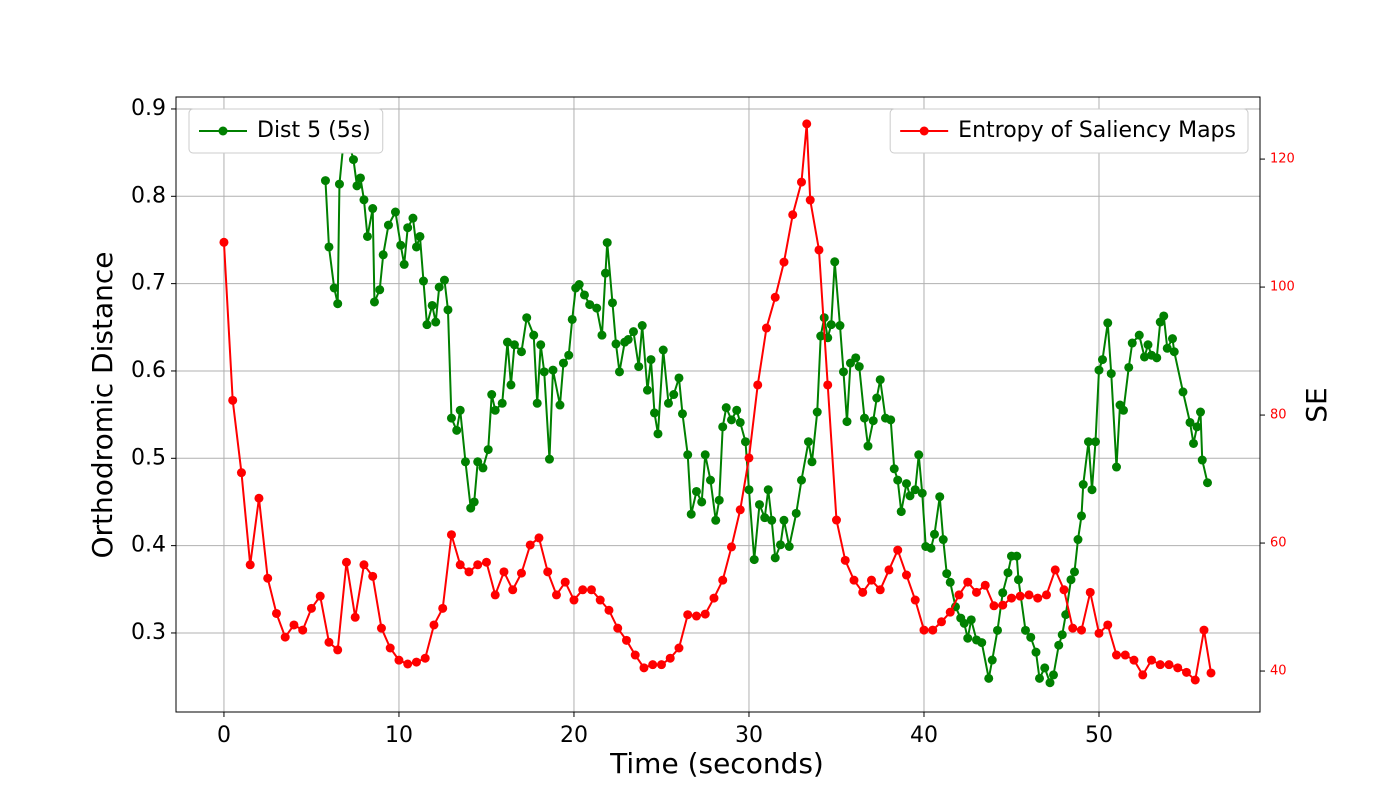 Image resolution: width=1400 pixels, height=800 pixels. I want to click on legend-box, so click(286, 131).